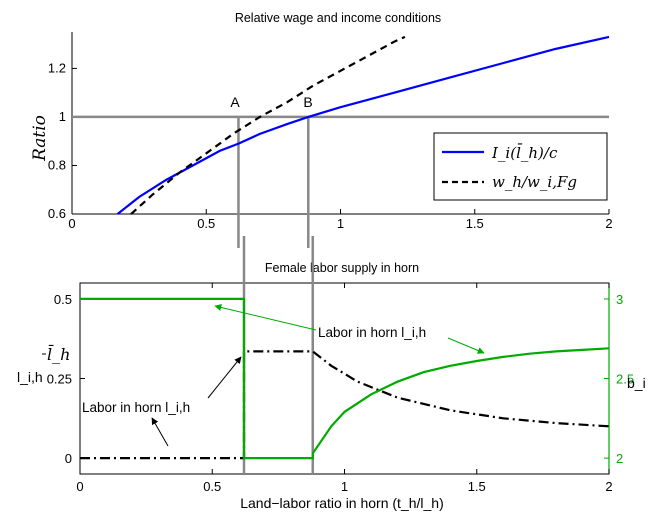 This screenshot has width=657, height=524. What do you see at coordinates (466, 345) in the screenshot?
I see `green-arrow-right` at bounding box center [466, 345].